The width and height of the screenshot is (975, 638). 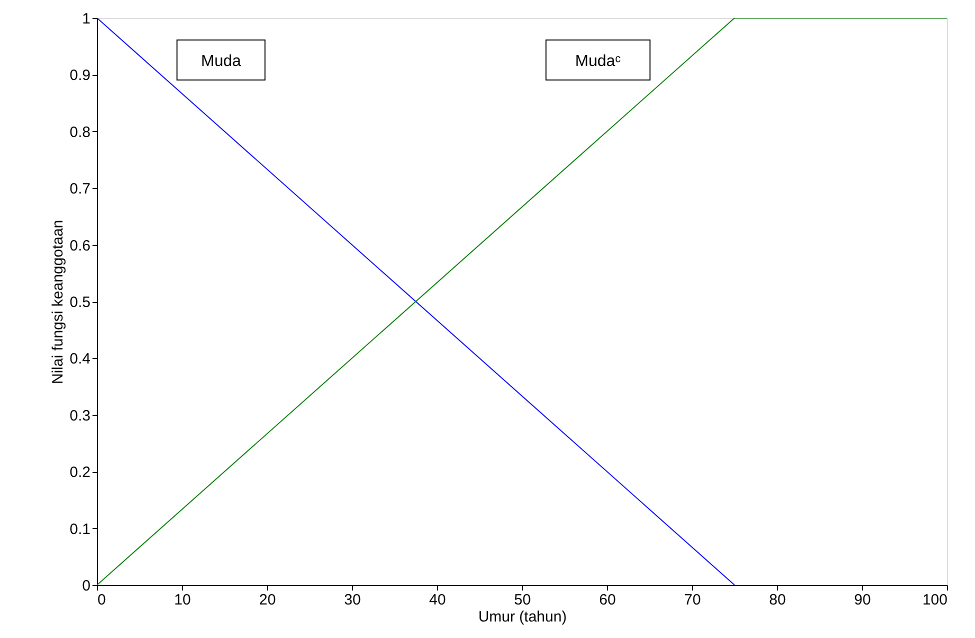 I want to click on series-label: Muda, so click(x=221, y=61).